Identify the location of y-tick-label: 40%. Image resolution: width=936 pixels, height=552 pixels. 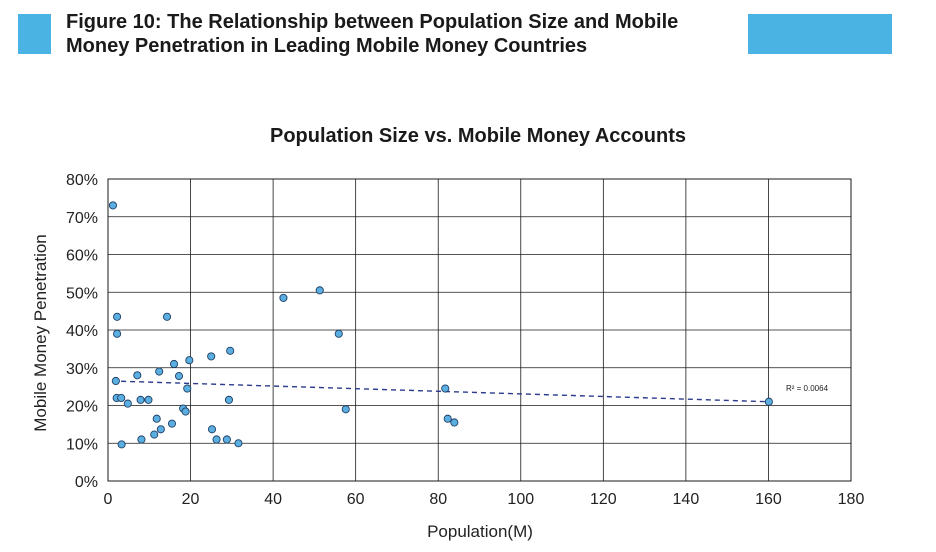
(82, 331).